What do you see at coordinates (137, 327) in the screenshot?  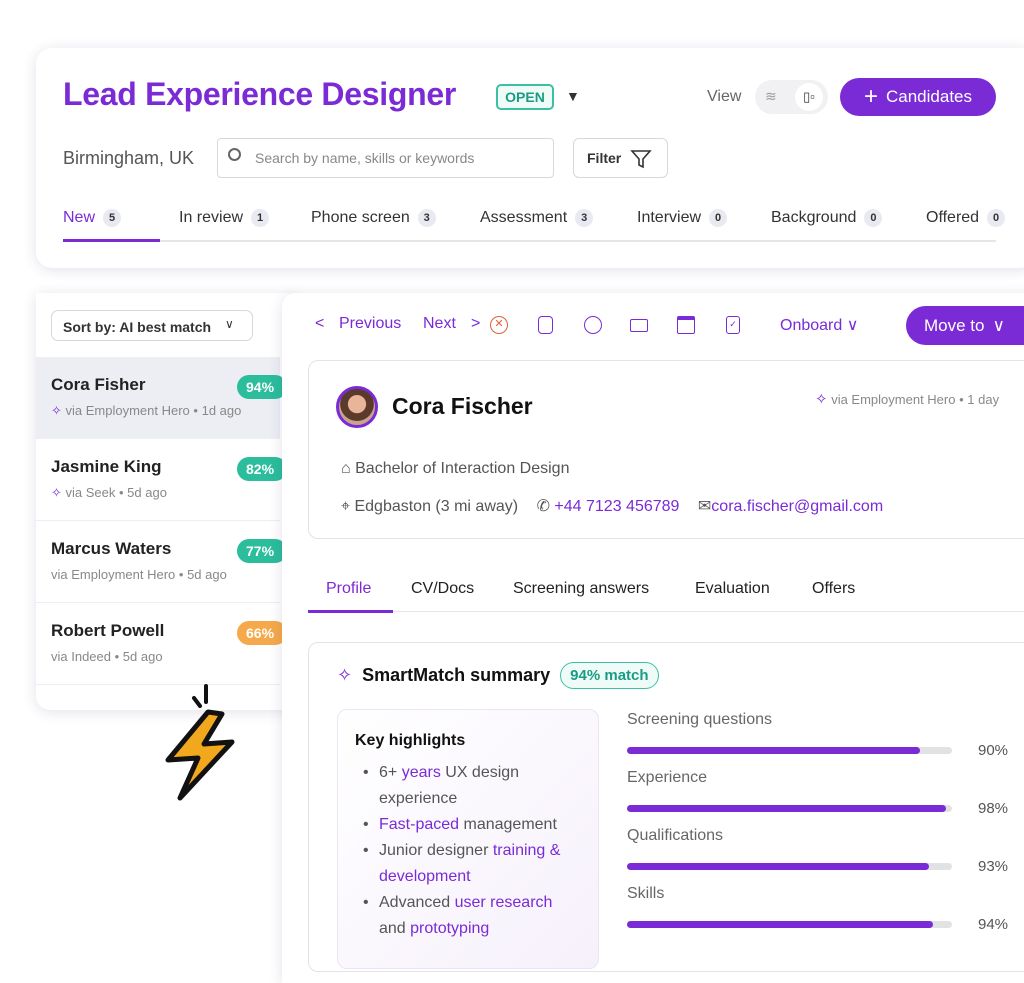 I see `sort-label: Sort by: AI best match` at bounding box center [137, 327].